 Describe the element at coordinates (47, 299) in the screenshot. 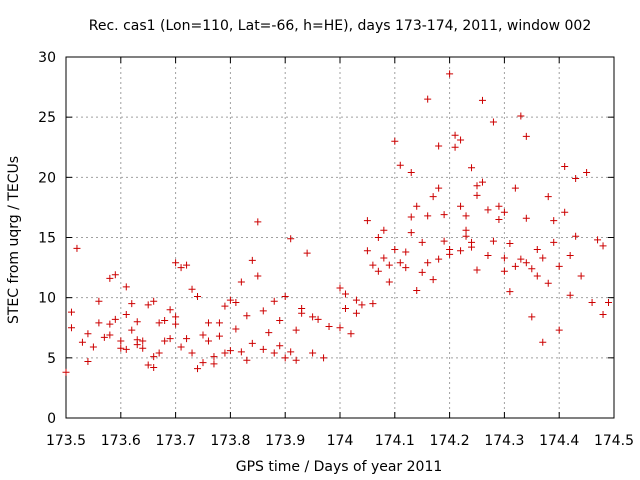

I see `y-tick-label: 10` at that location.